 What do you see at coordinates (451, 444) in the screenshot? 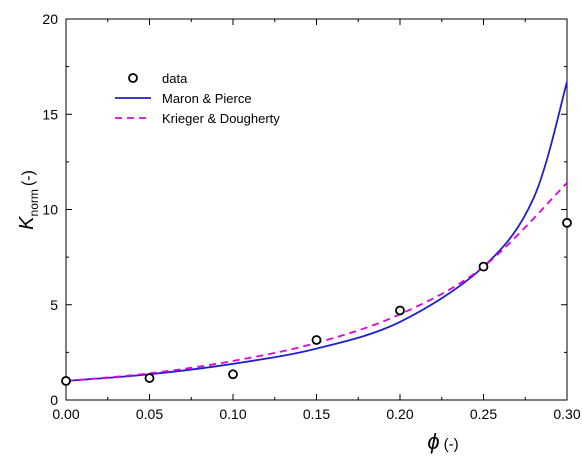
I see `x-axis-unit: (-)` at bounding box center [451, 444].